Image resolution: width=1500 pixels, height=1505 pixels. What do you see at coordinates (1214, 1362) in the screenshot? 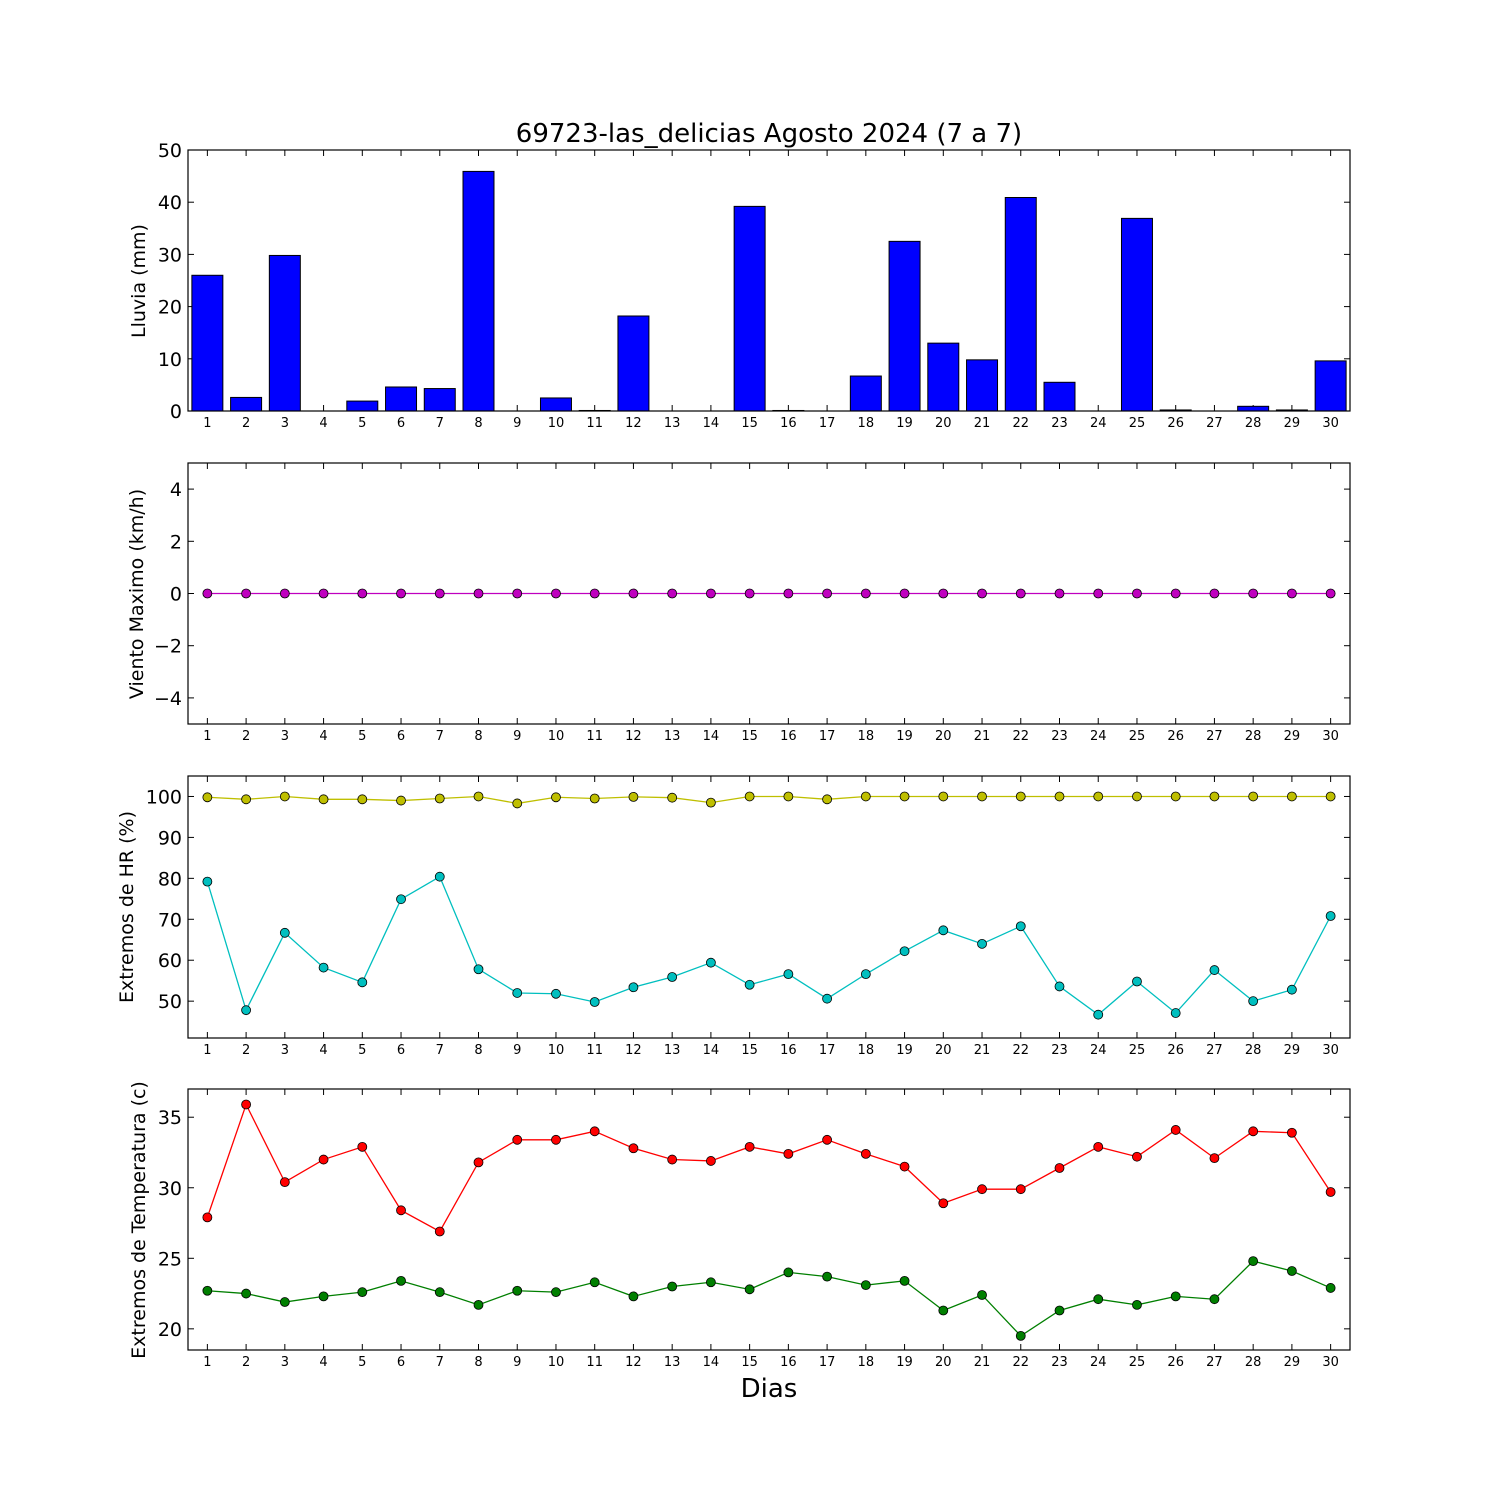
I see `x-tick-label: 27` at bounding box center [1214, 1362].